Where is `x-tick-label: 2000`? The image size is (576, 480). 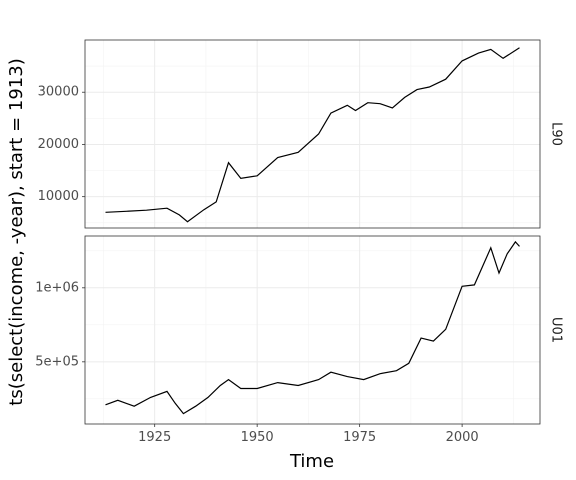 x-tick-label: 2000 is located at coordinates (462, 437).